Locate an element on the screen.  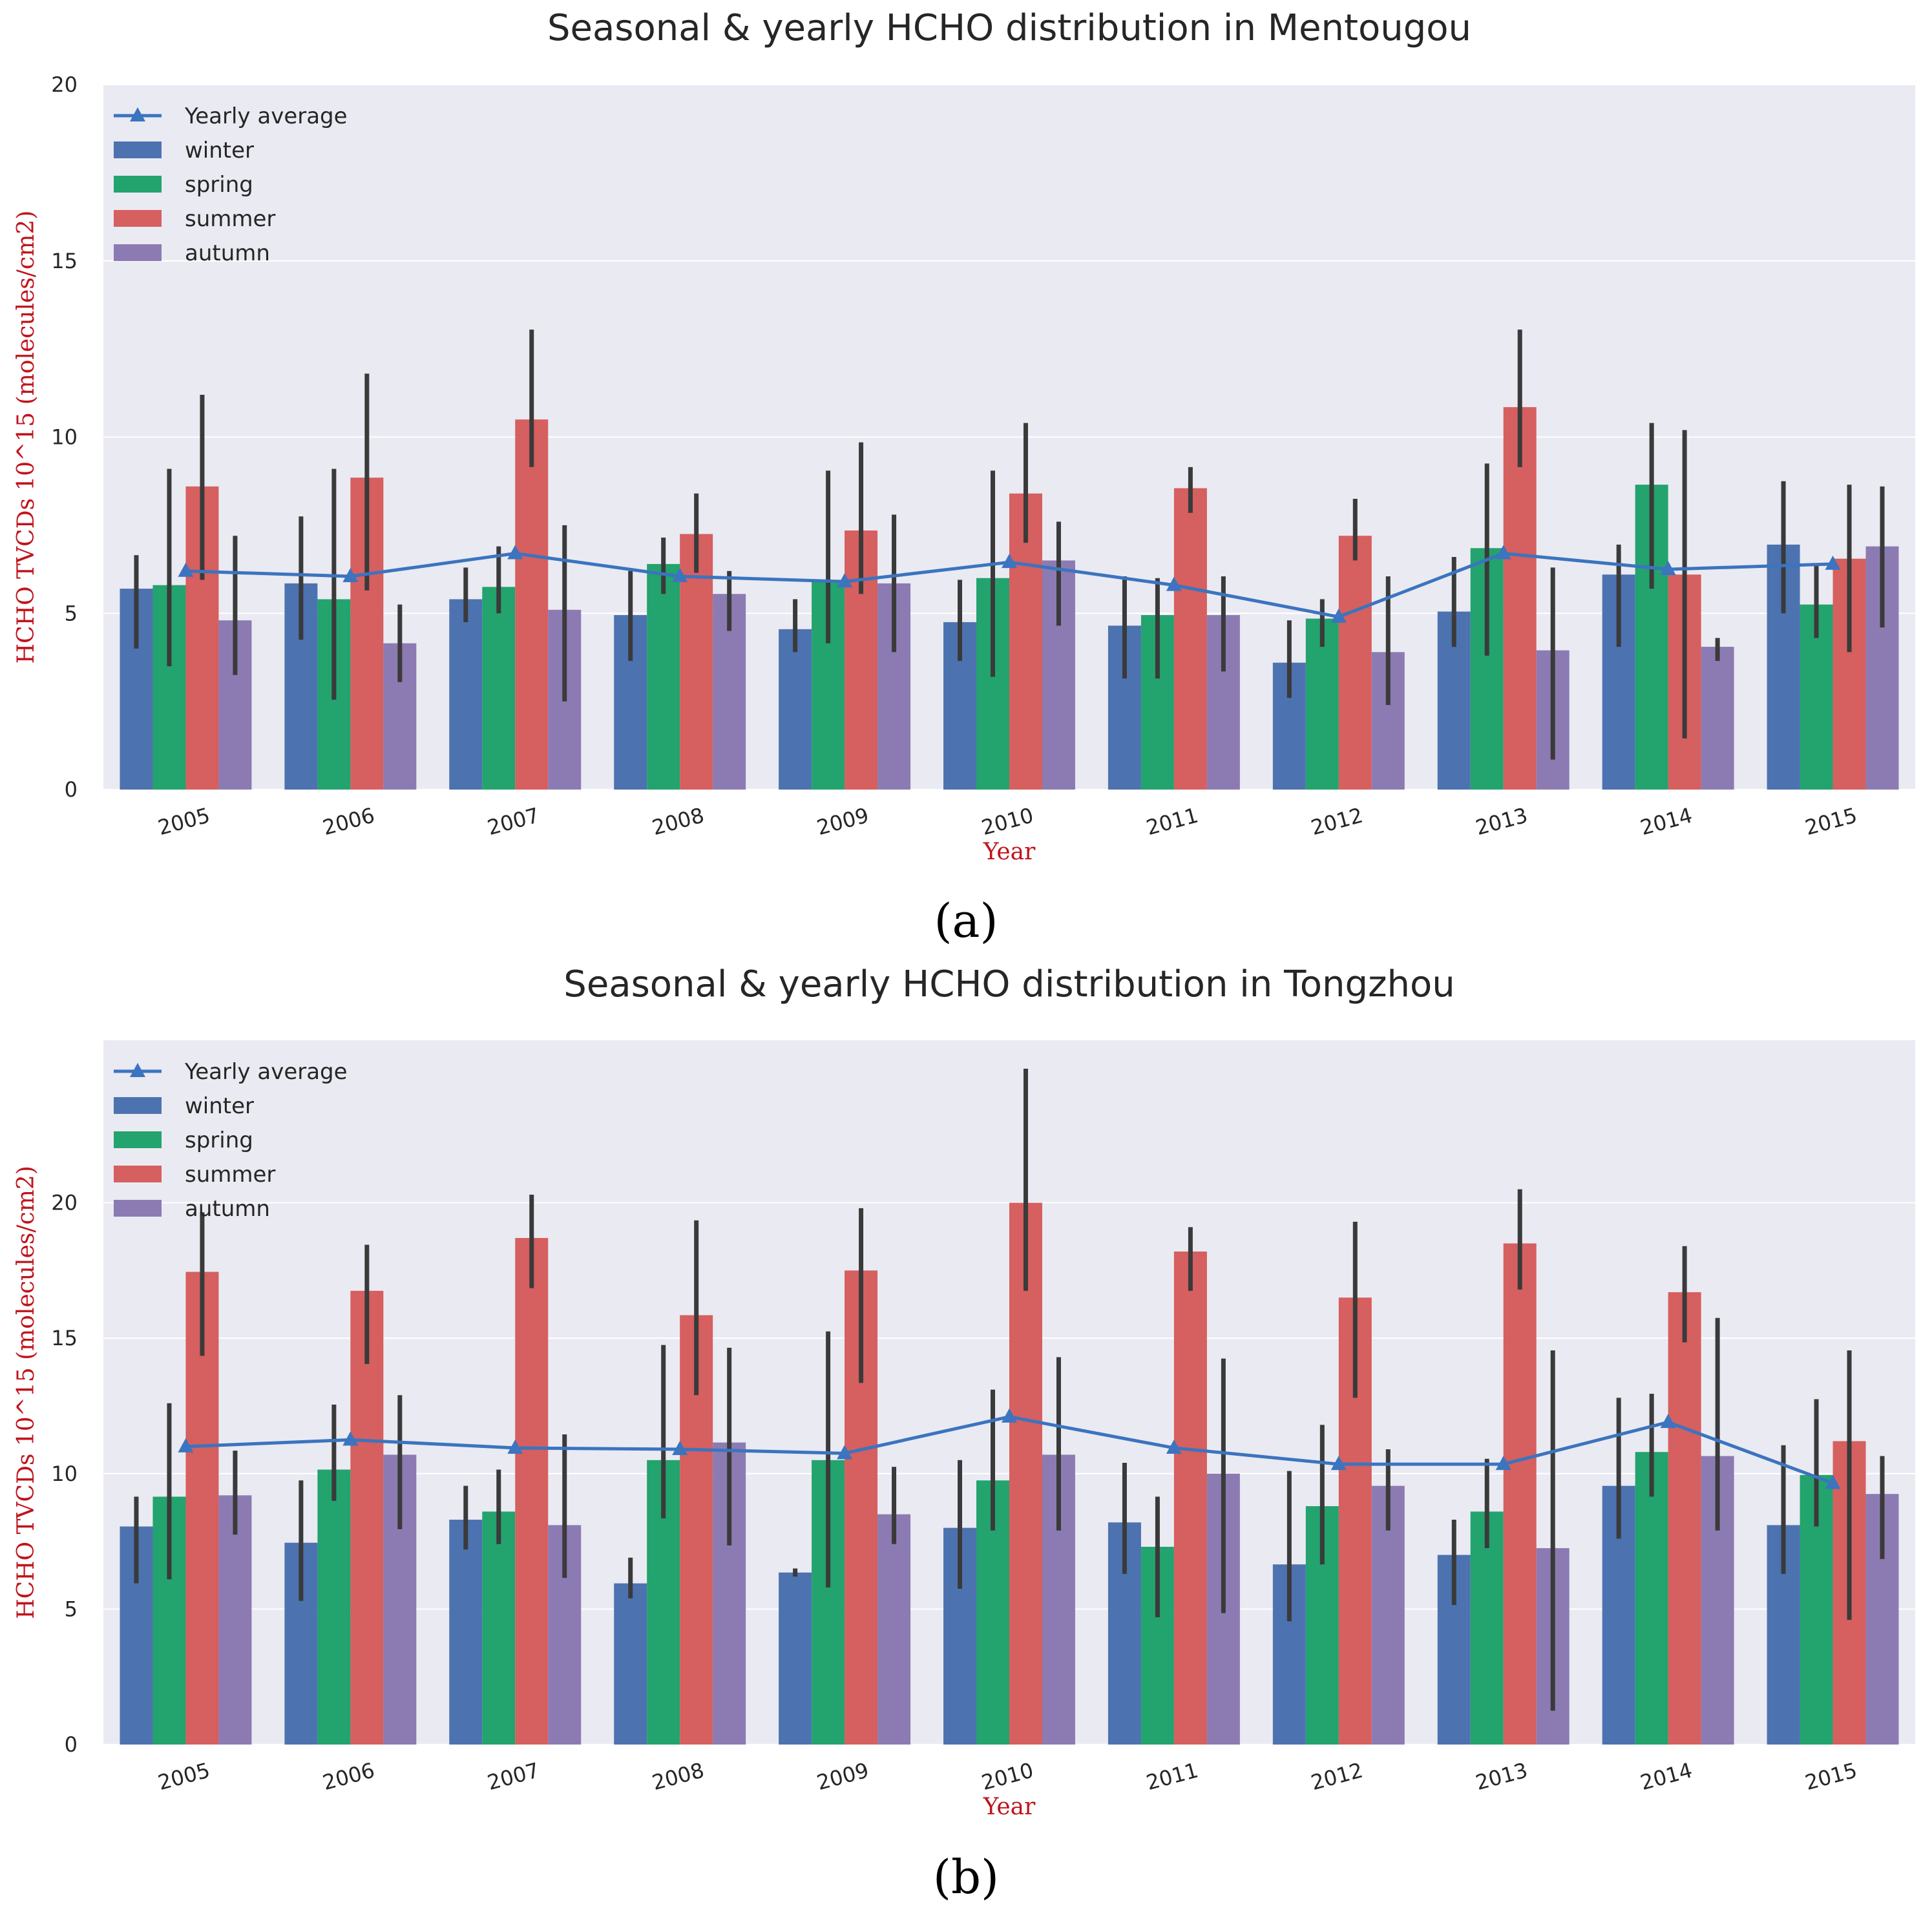
legend-item-autumn: autumn is located at coordinates (192, 1209).